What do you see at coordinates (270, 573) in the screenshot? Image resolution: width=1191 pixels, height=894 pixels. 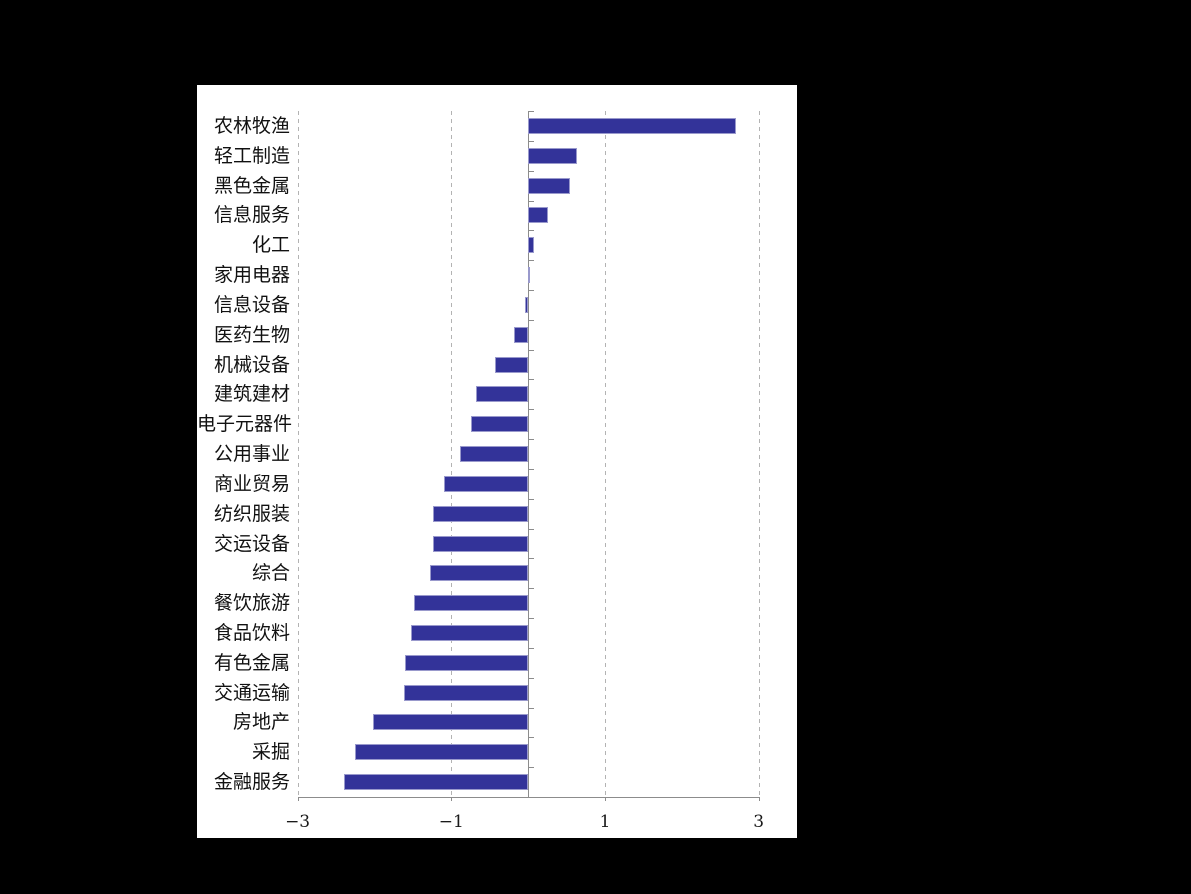 I see `category-label: 综合` at bounding box center [270, 573].